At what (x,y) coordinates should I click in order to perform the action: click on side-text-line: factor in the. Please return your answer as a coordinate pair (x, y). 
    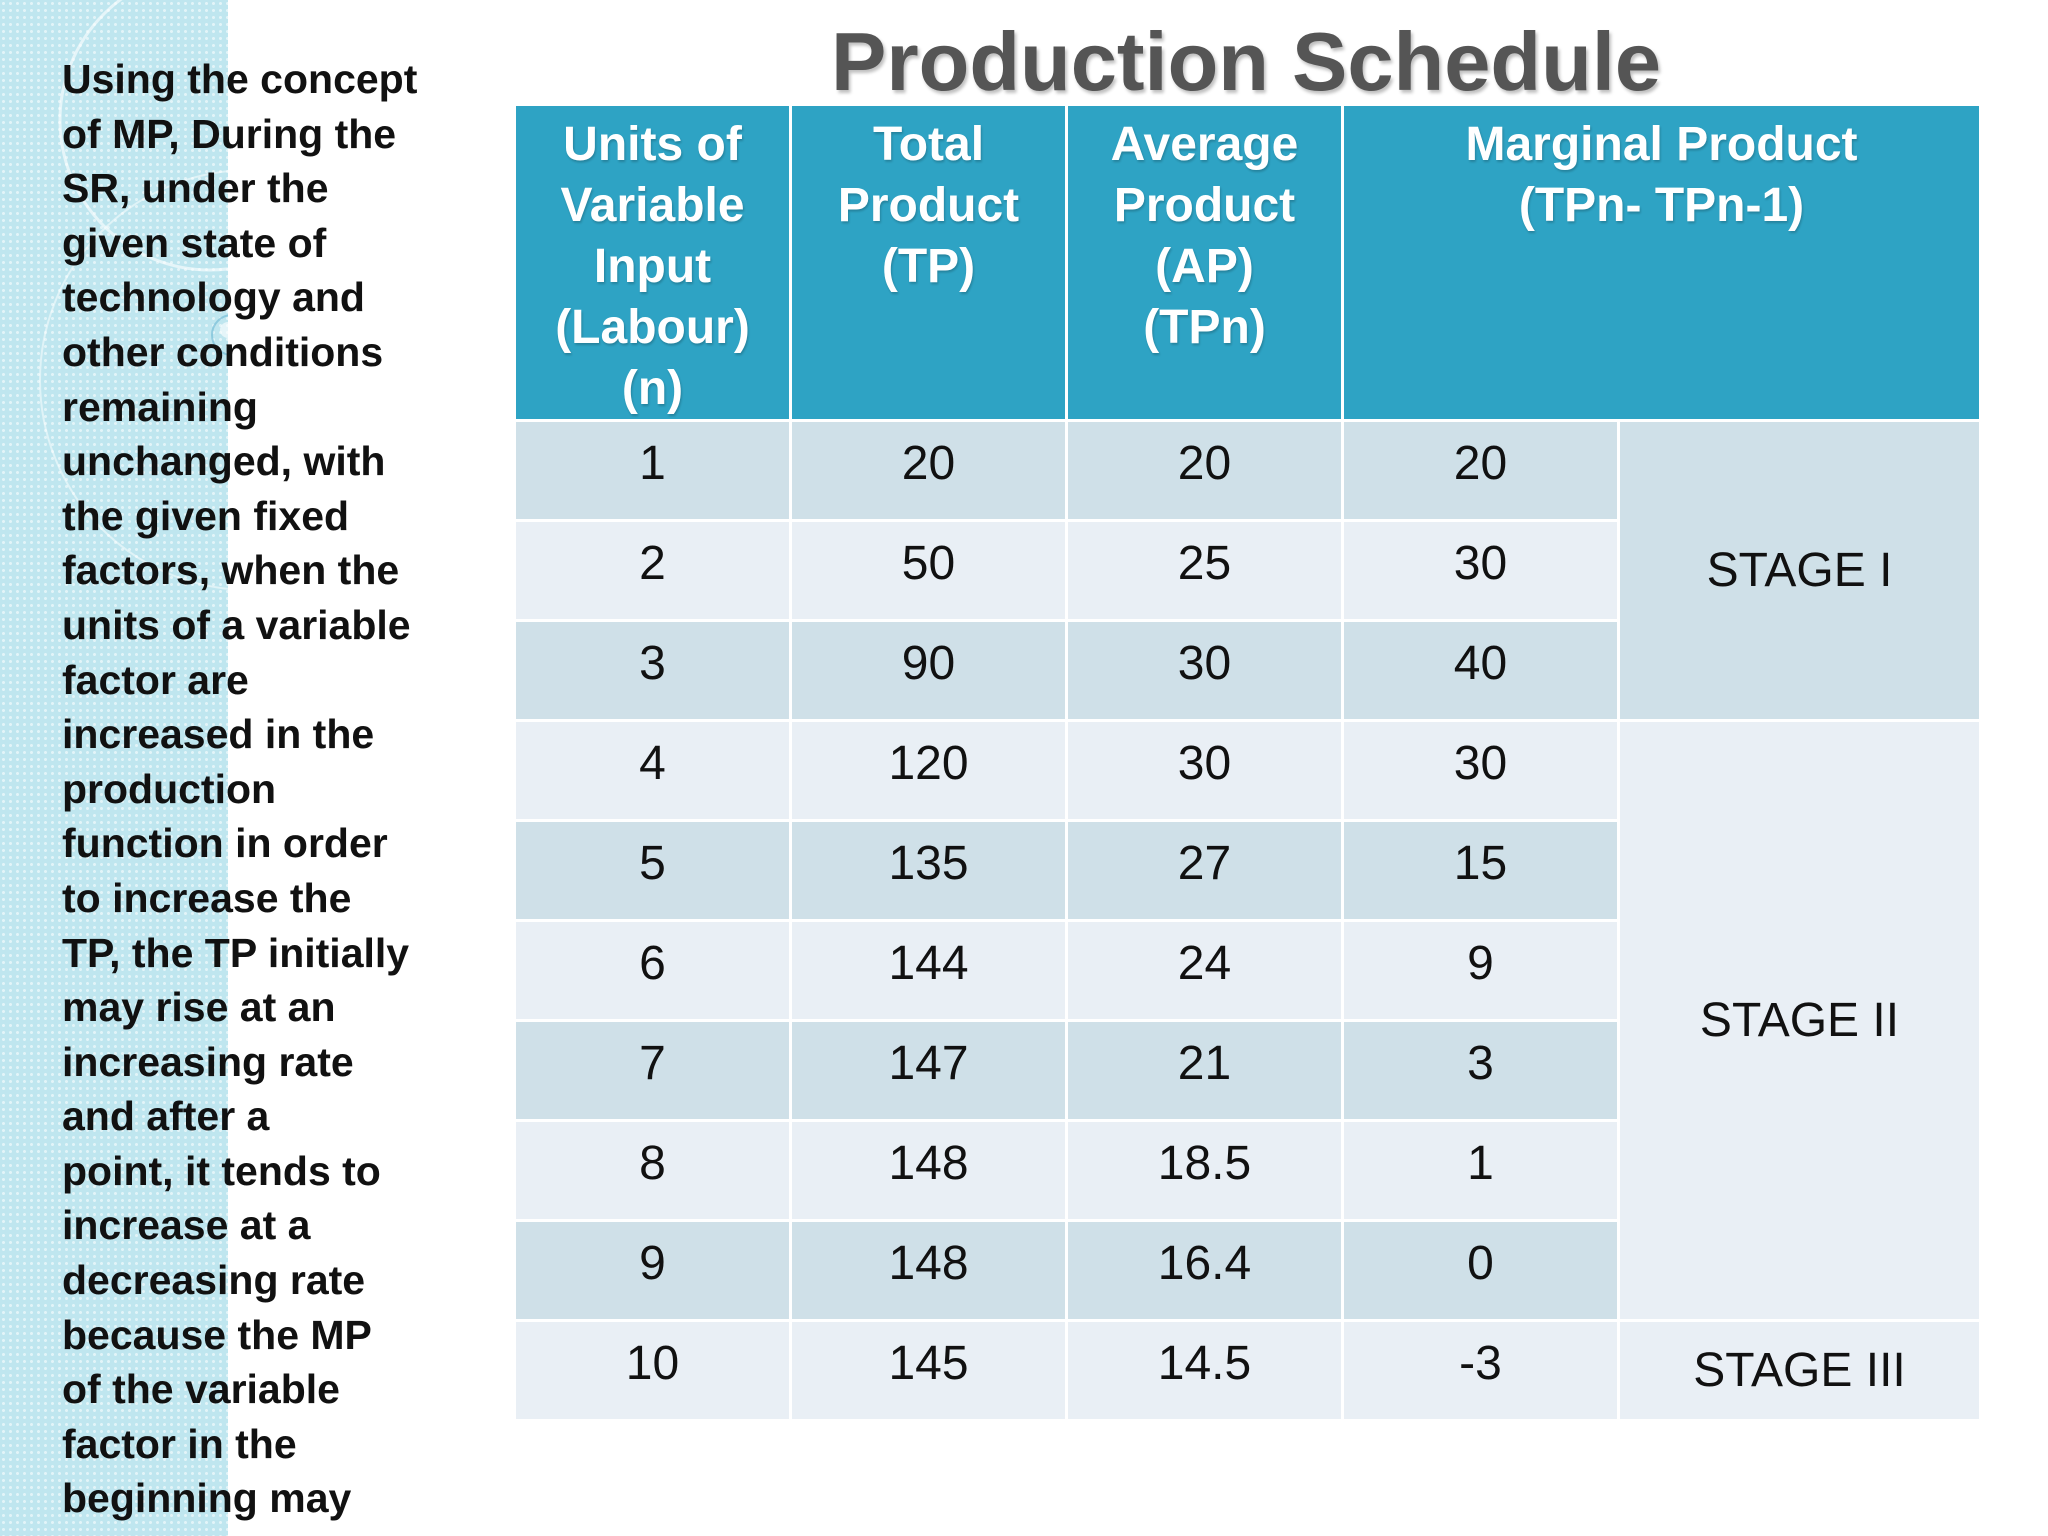
    Looking at the image, I should click on (179, 1443).